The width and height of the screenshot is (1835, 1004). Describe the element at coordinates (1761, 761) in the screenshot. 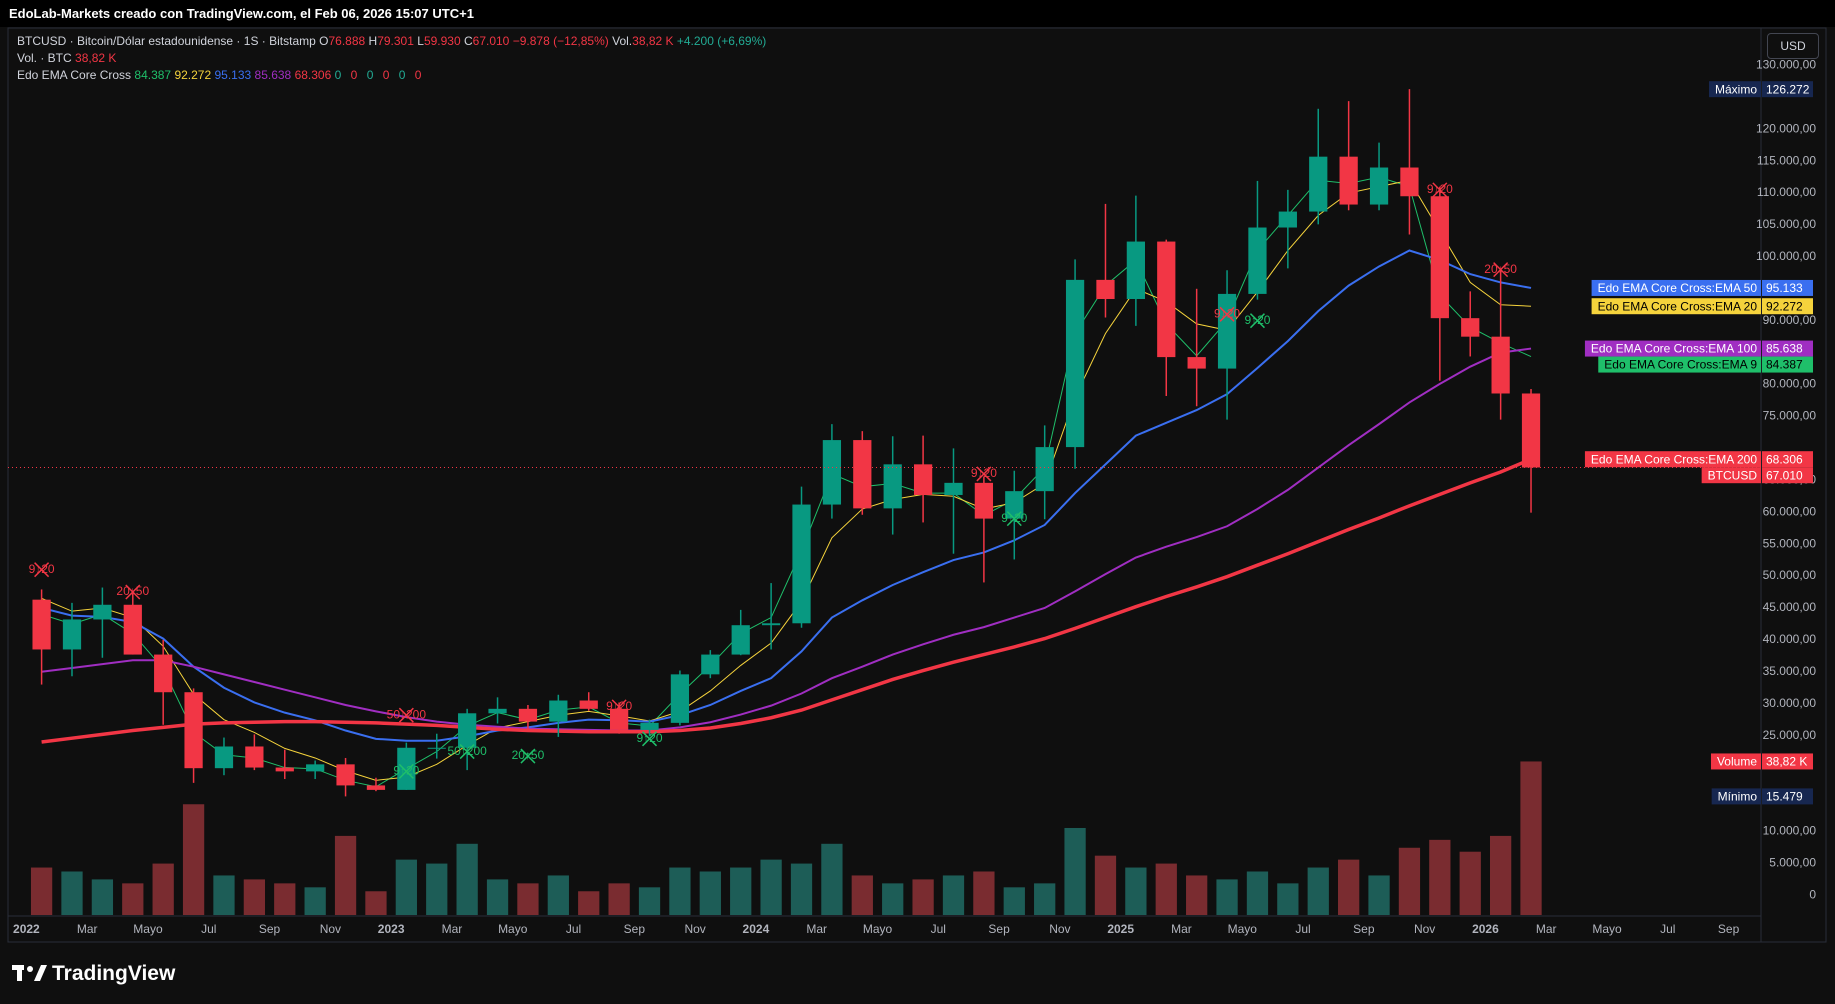

I see `price-badge: Volume 38,82 K` at that location.